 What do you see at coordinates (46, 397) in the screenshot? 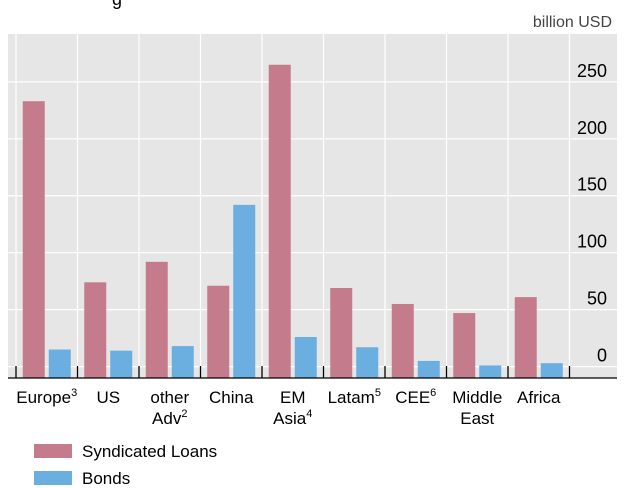
I see `category-label: Europe3` at bounding box center [46, 397].